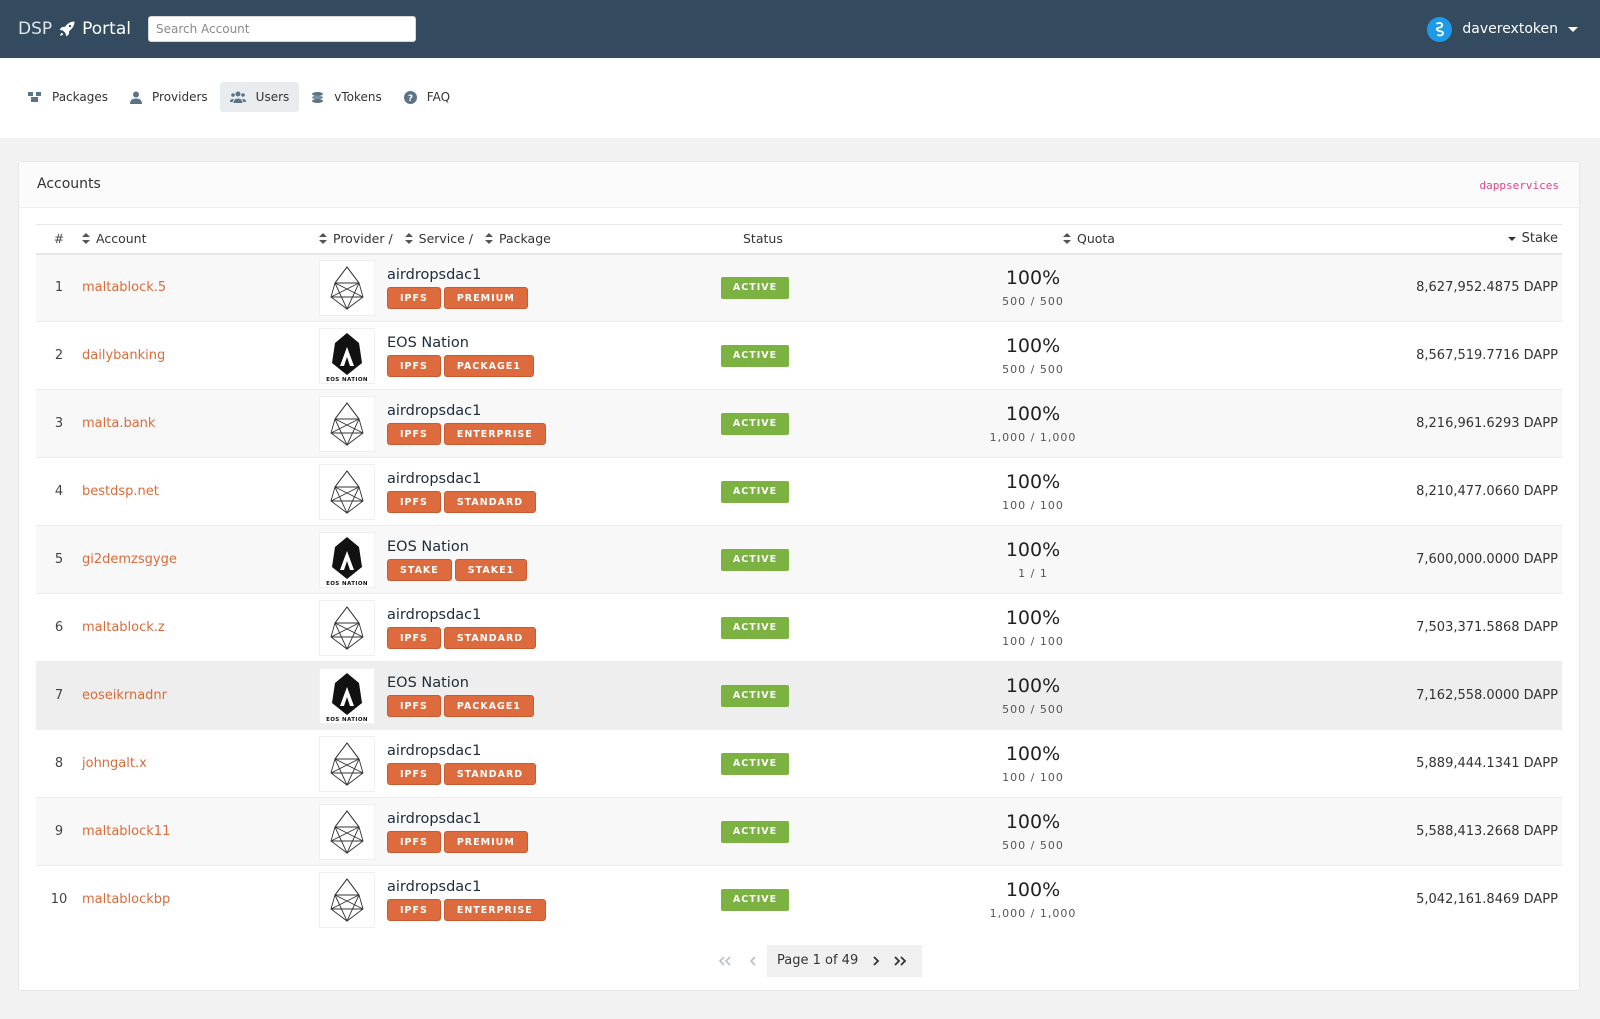 The image size is (1600, 1019). I want to click on users-icon, so click(237, 97).